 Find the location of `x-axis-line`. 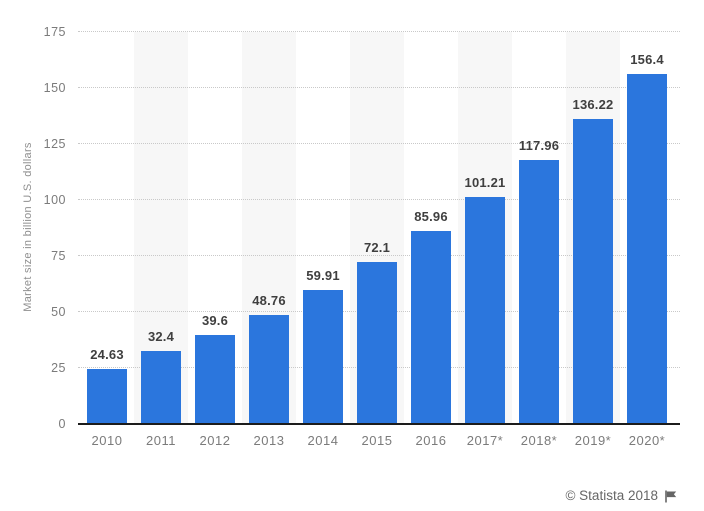

x-axis-line is located at coordinates (379, 424).